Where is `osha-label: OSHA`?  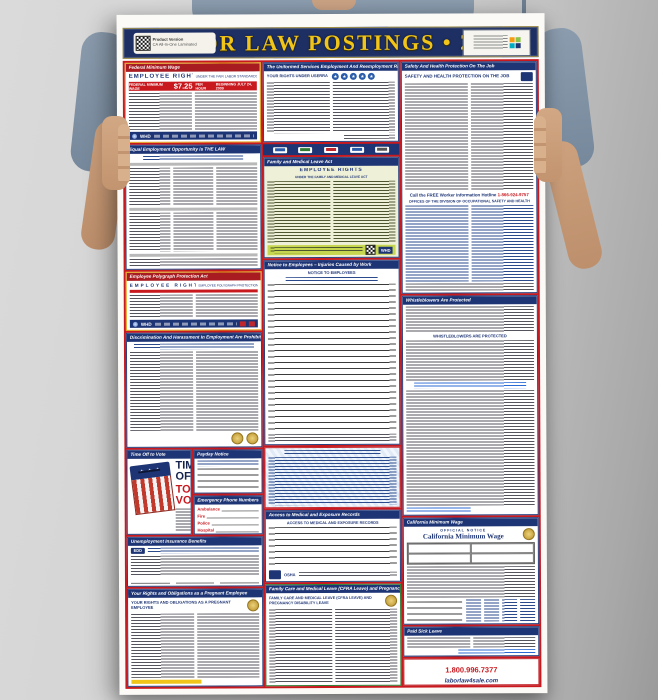
osha-label: OSHA is located at coordinates (289, 575).